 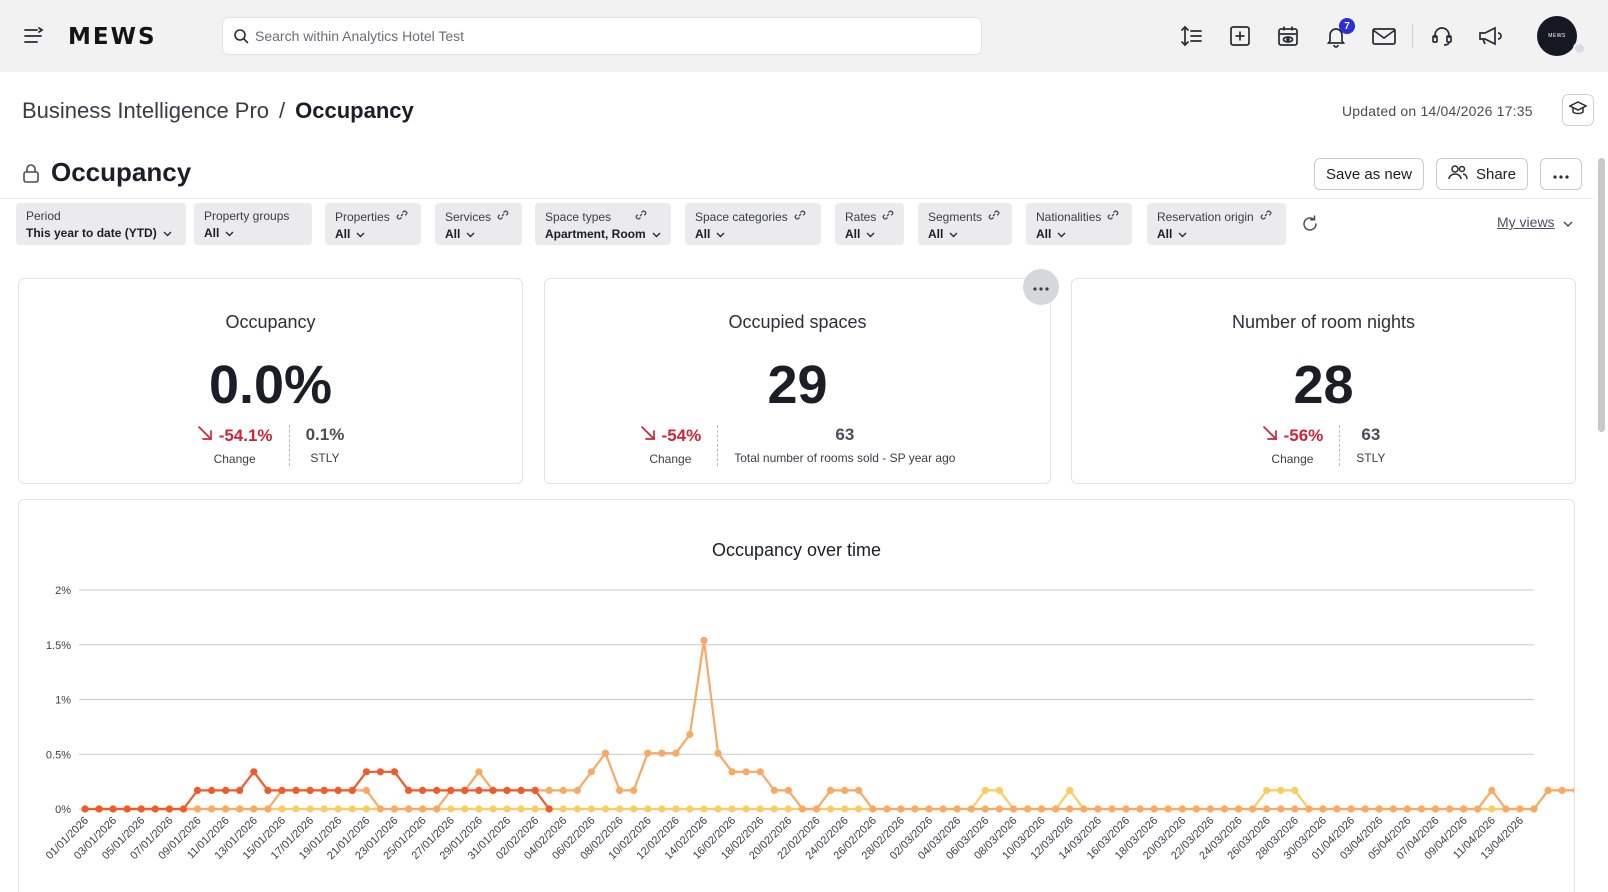 I want to click on search-input, so click(x=605, y=36).